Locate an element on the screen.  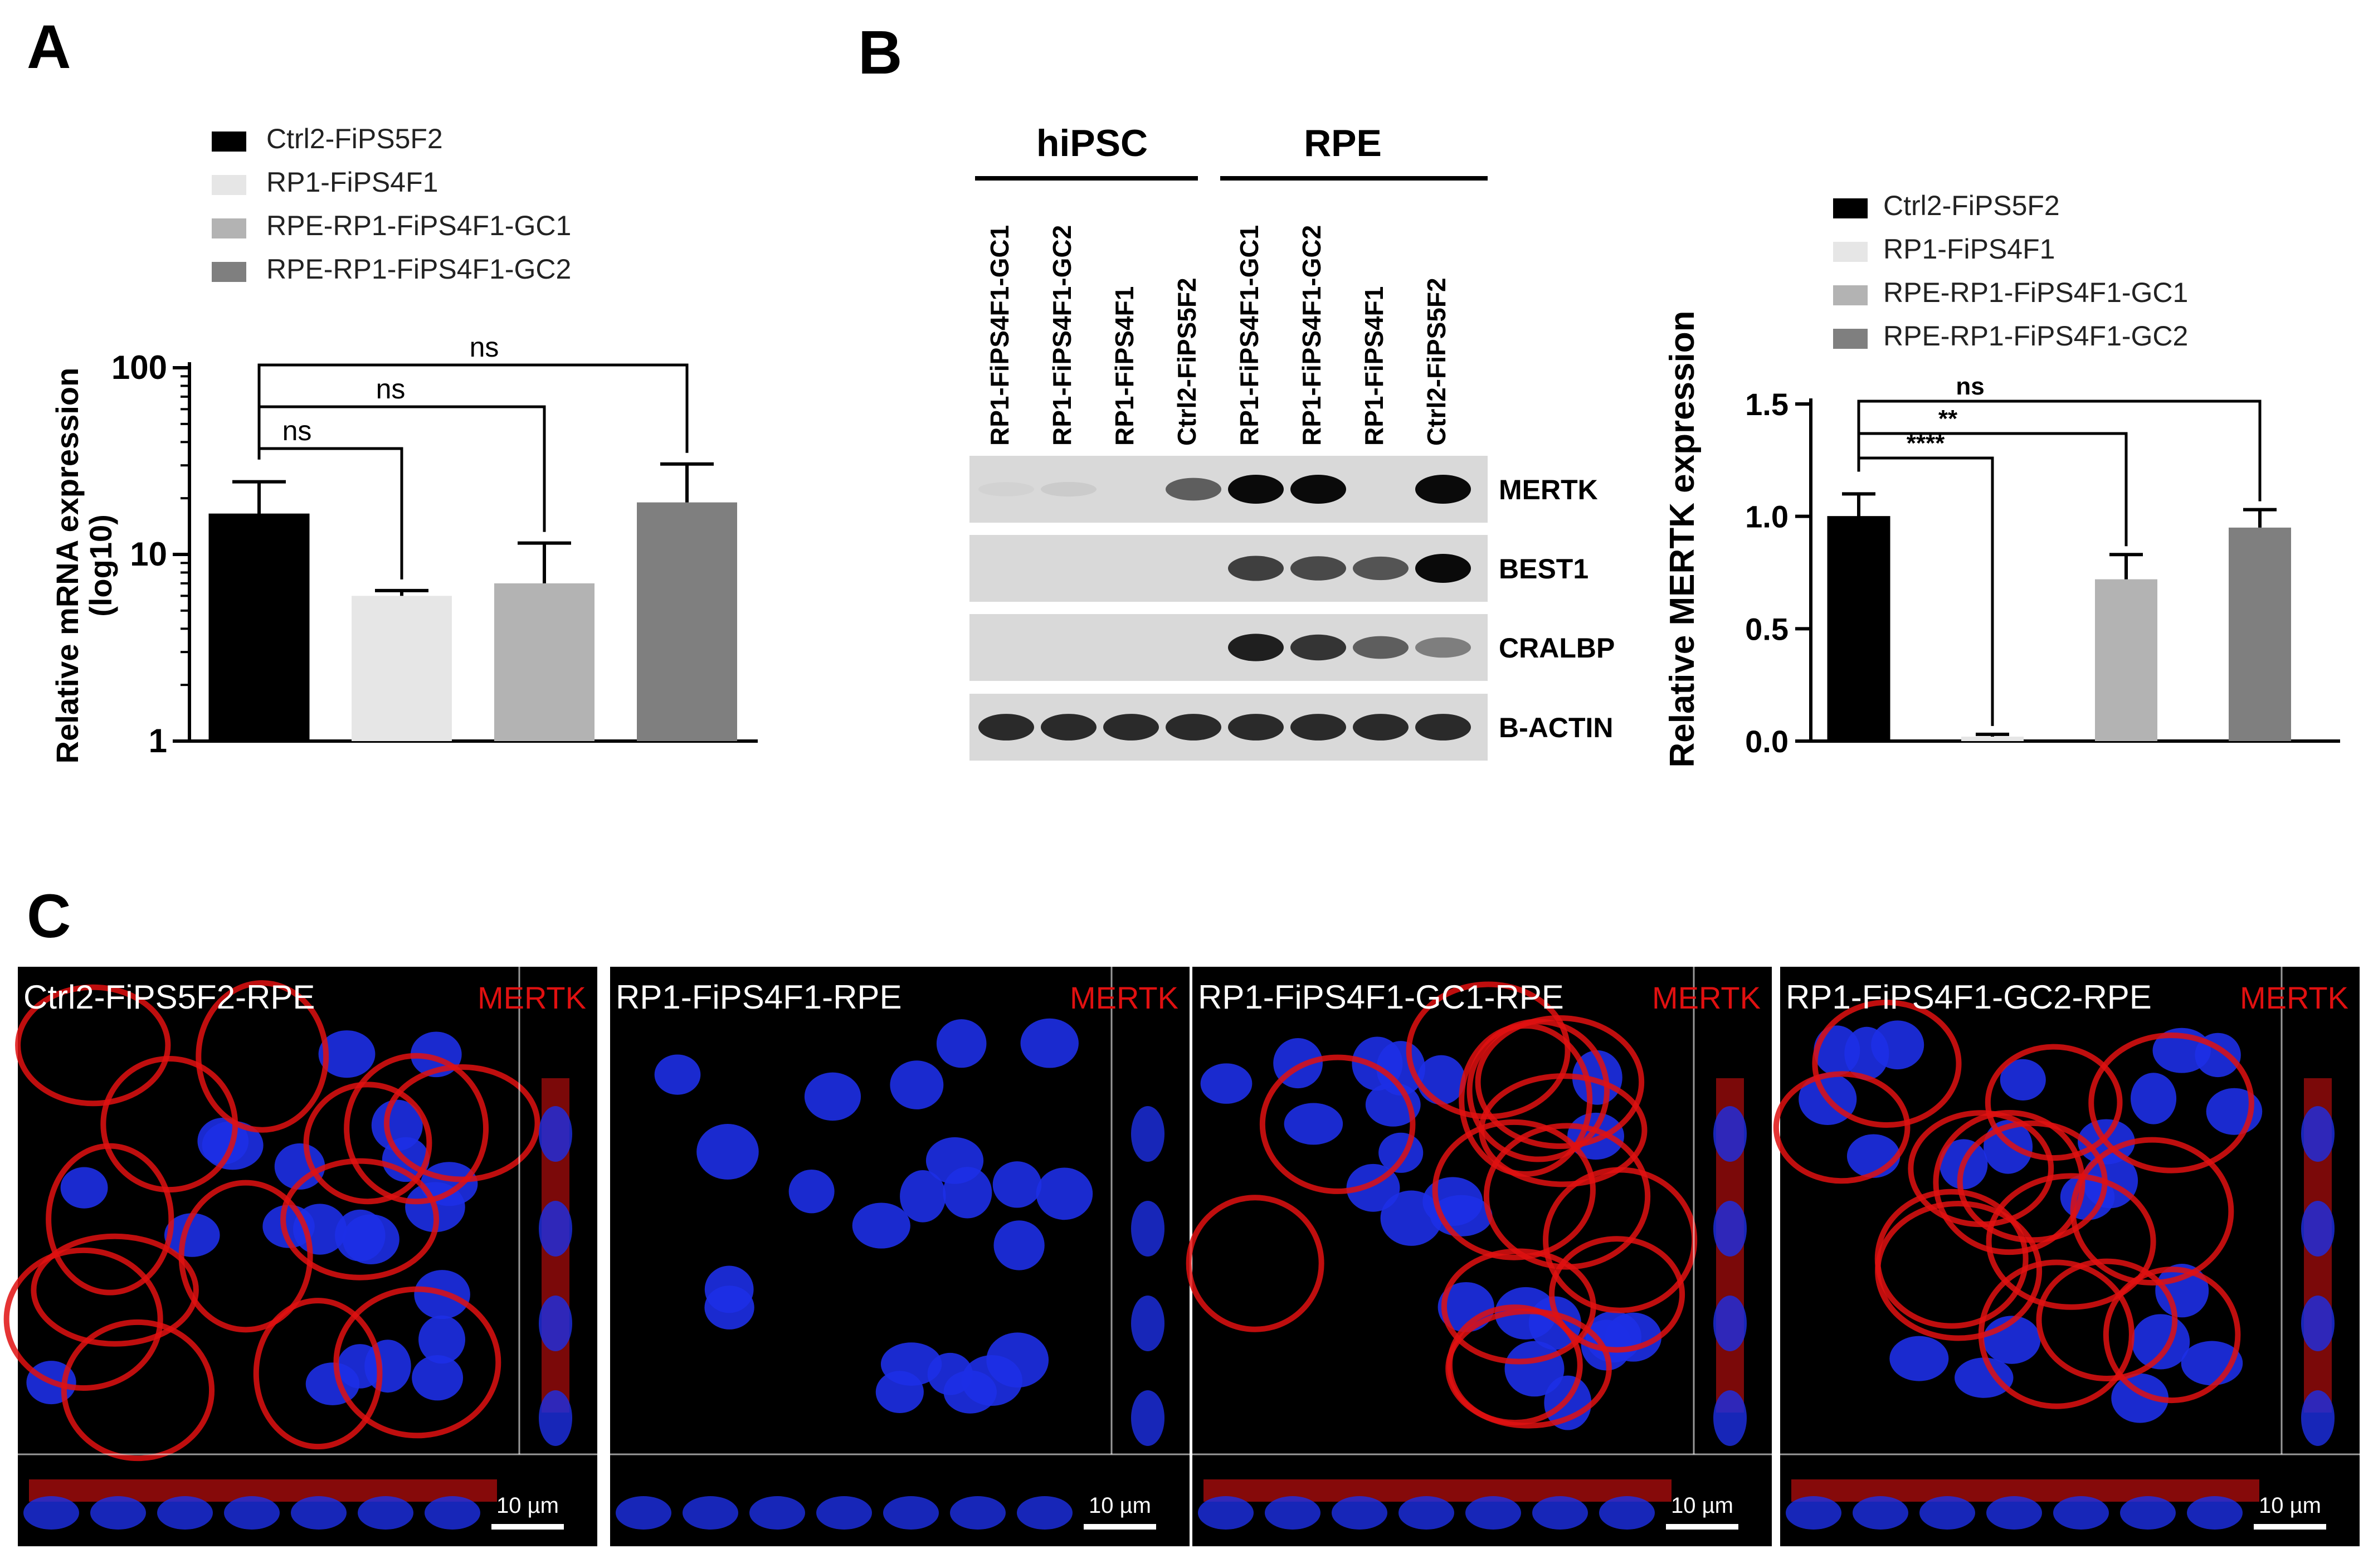
image-label: RP1-FiPS4F1-RPE is located at coordinates (759, 997).